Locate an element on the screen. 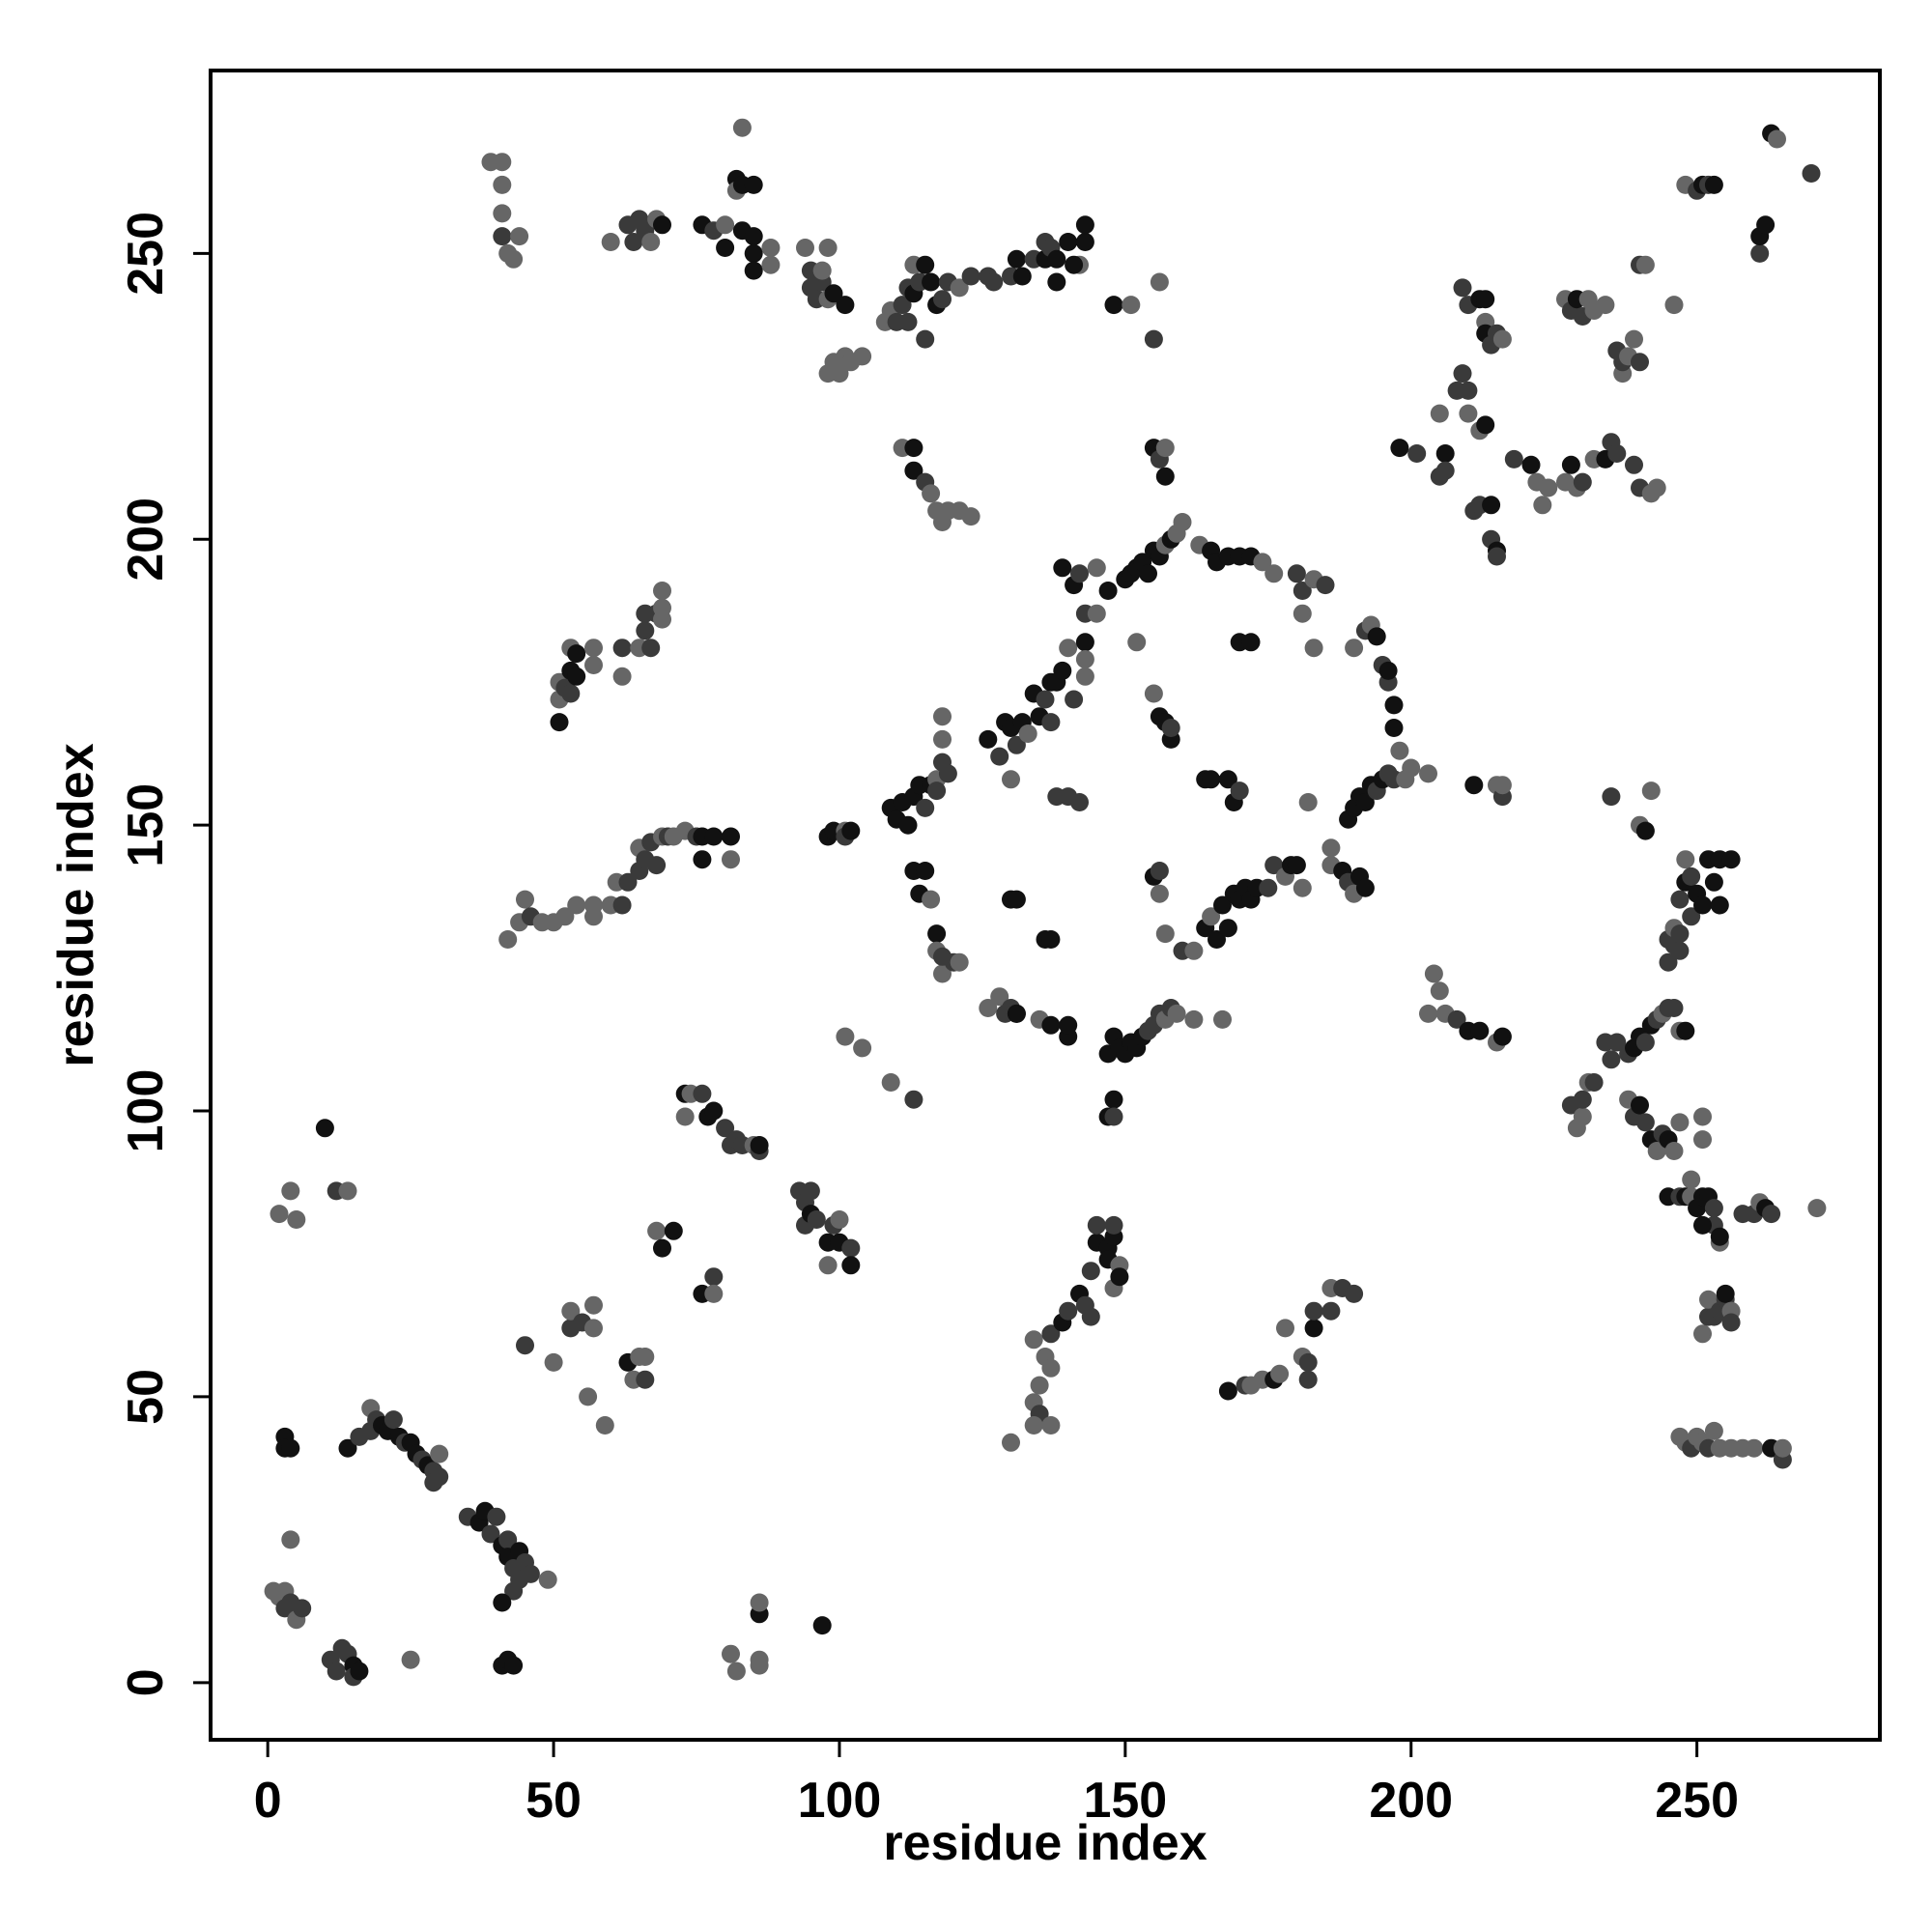  x-tick-label: 100 is located at coordinates (840, 1801).